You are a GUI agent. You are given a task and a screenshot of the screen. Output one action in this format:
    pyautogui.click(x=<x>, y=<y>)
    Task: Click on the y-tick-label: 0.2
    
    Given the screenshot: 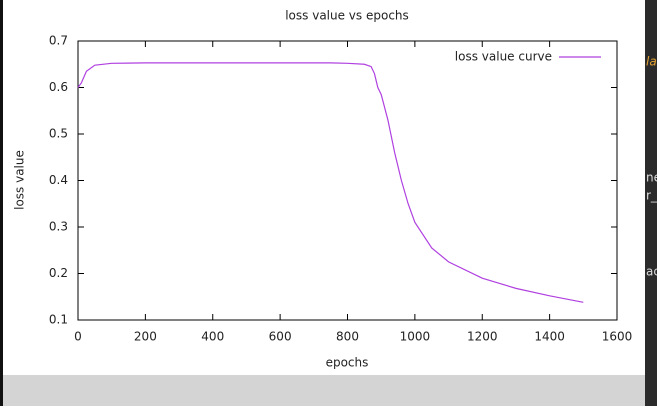 What is the action you would take?
    pyautogui.click(x=58, y=273)
    